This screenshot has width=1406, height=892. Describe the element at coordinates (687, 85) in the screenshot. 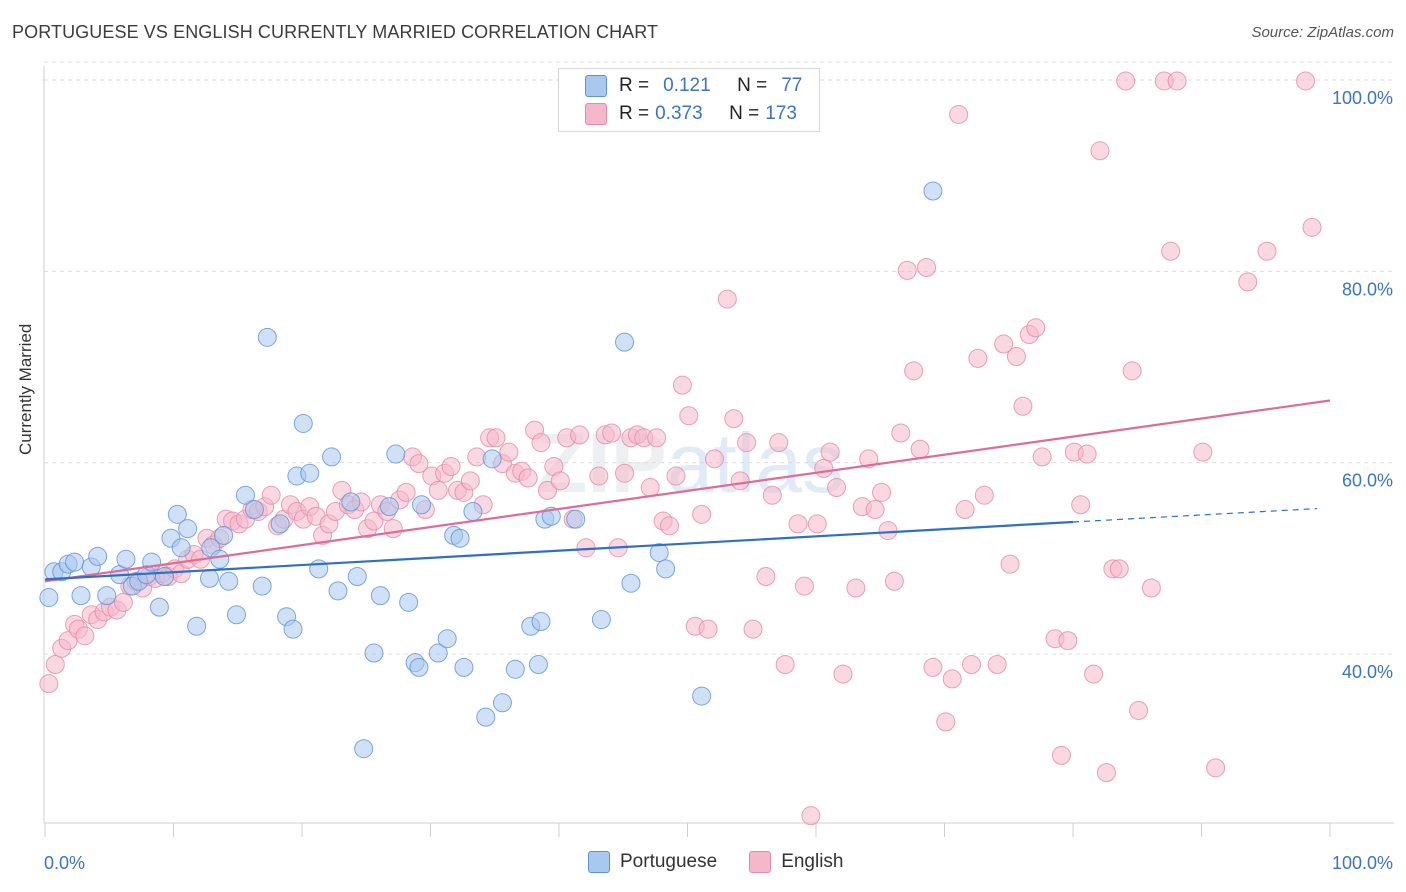

I see `legend-r-value: 0.121` at that location.